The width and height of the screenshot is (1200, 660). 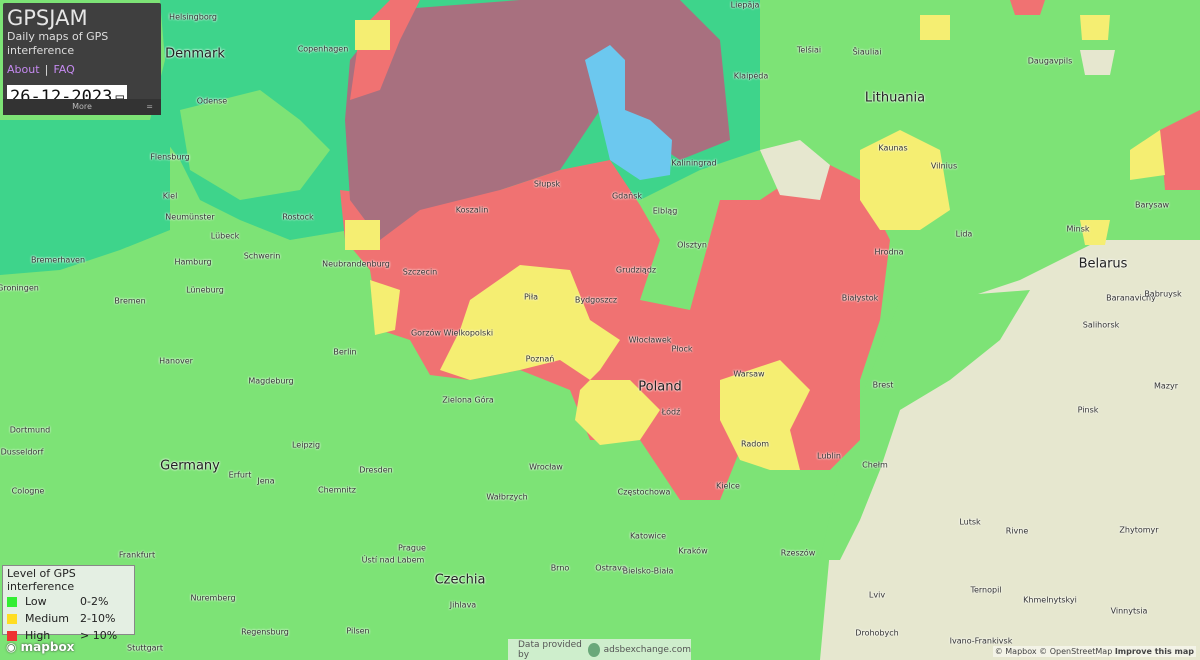 I want to click on city-label: Khmelnytskyi, so click(x=1050, y=600).